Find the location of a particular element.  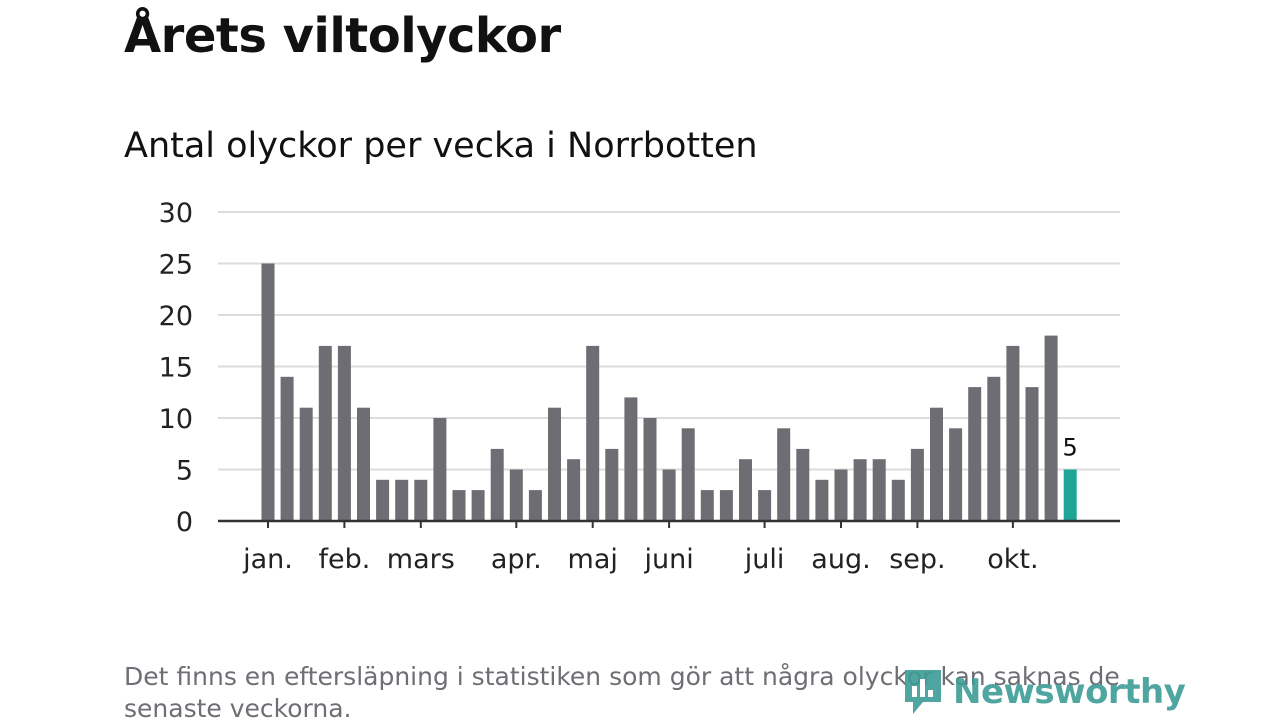

x-tick-label: juli is located at coordinates (764, 559).